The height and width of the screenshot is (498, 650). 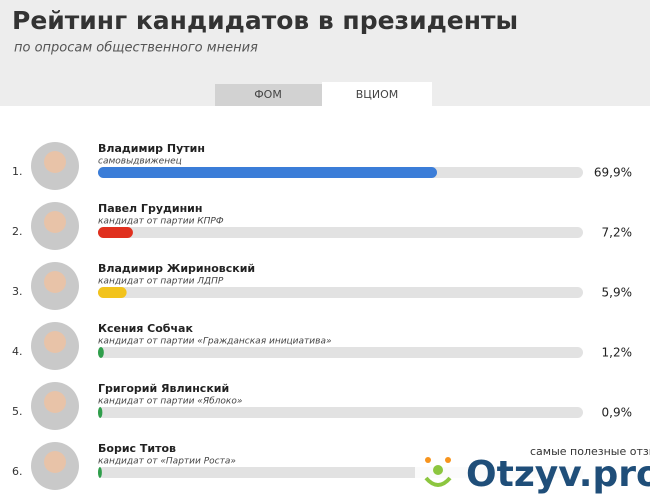 I want to click on value-label: 1,2%, so click(x=617, y=353).